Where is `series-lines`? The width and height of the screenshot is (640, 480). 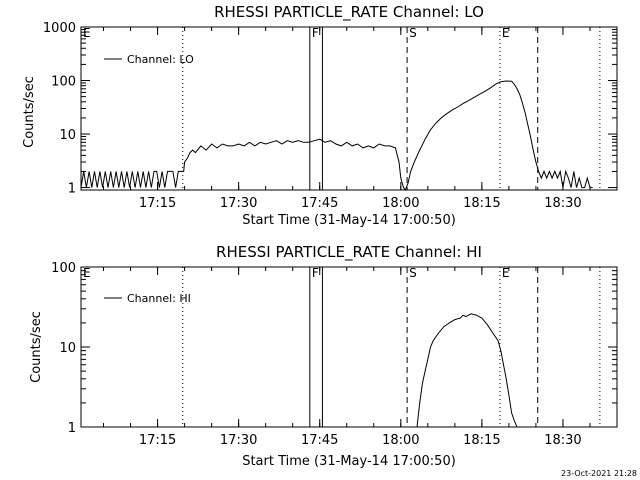 series-lines is located at coordinates (467, 370).